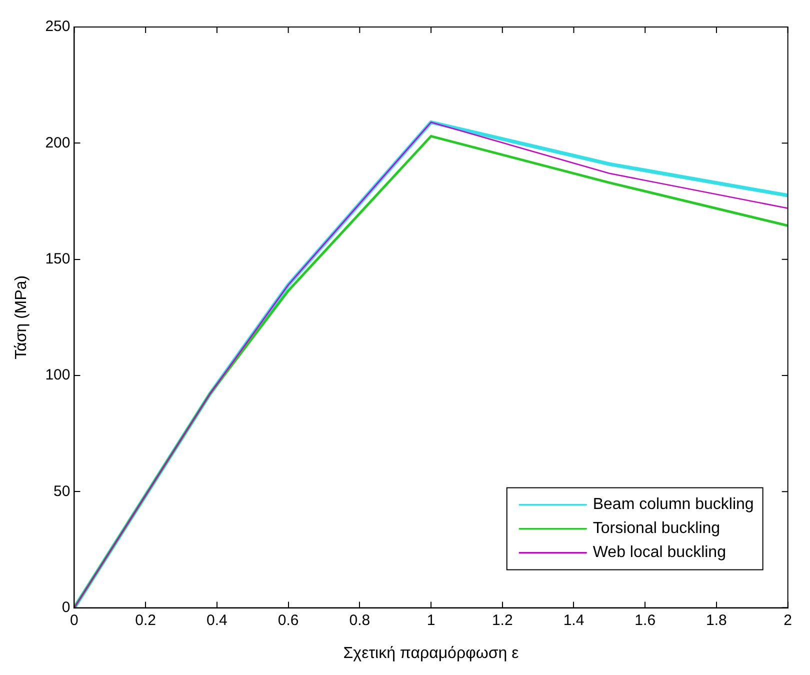  Describe the element at coordinates (431, 620) in the screenshot. I see `x-tick-label: 1` at that location.